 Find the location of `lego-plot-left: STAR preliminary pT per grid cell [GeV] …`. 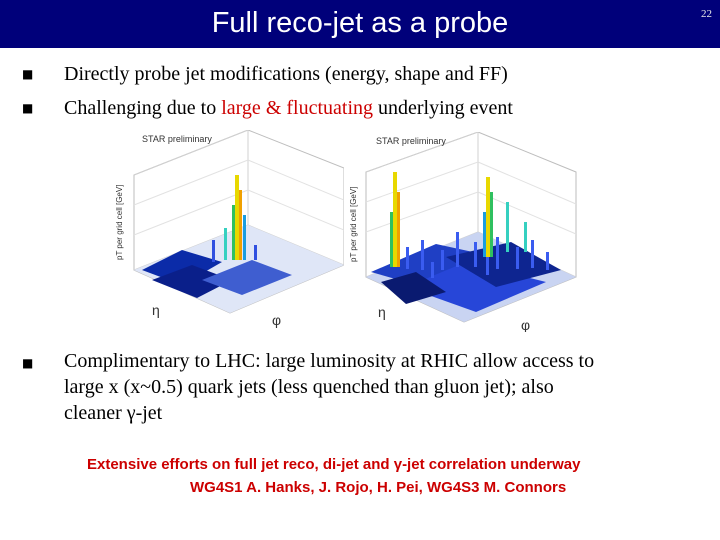

lego-plot-left: STAR preliminary pT per grid cell [GeV] … is located at coordinates (228, 228).